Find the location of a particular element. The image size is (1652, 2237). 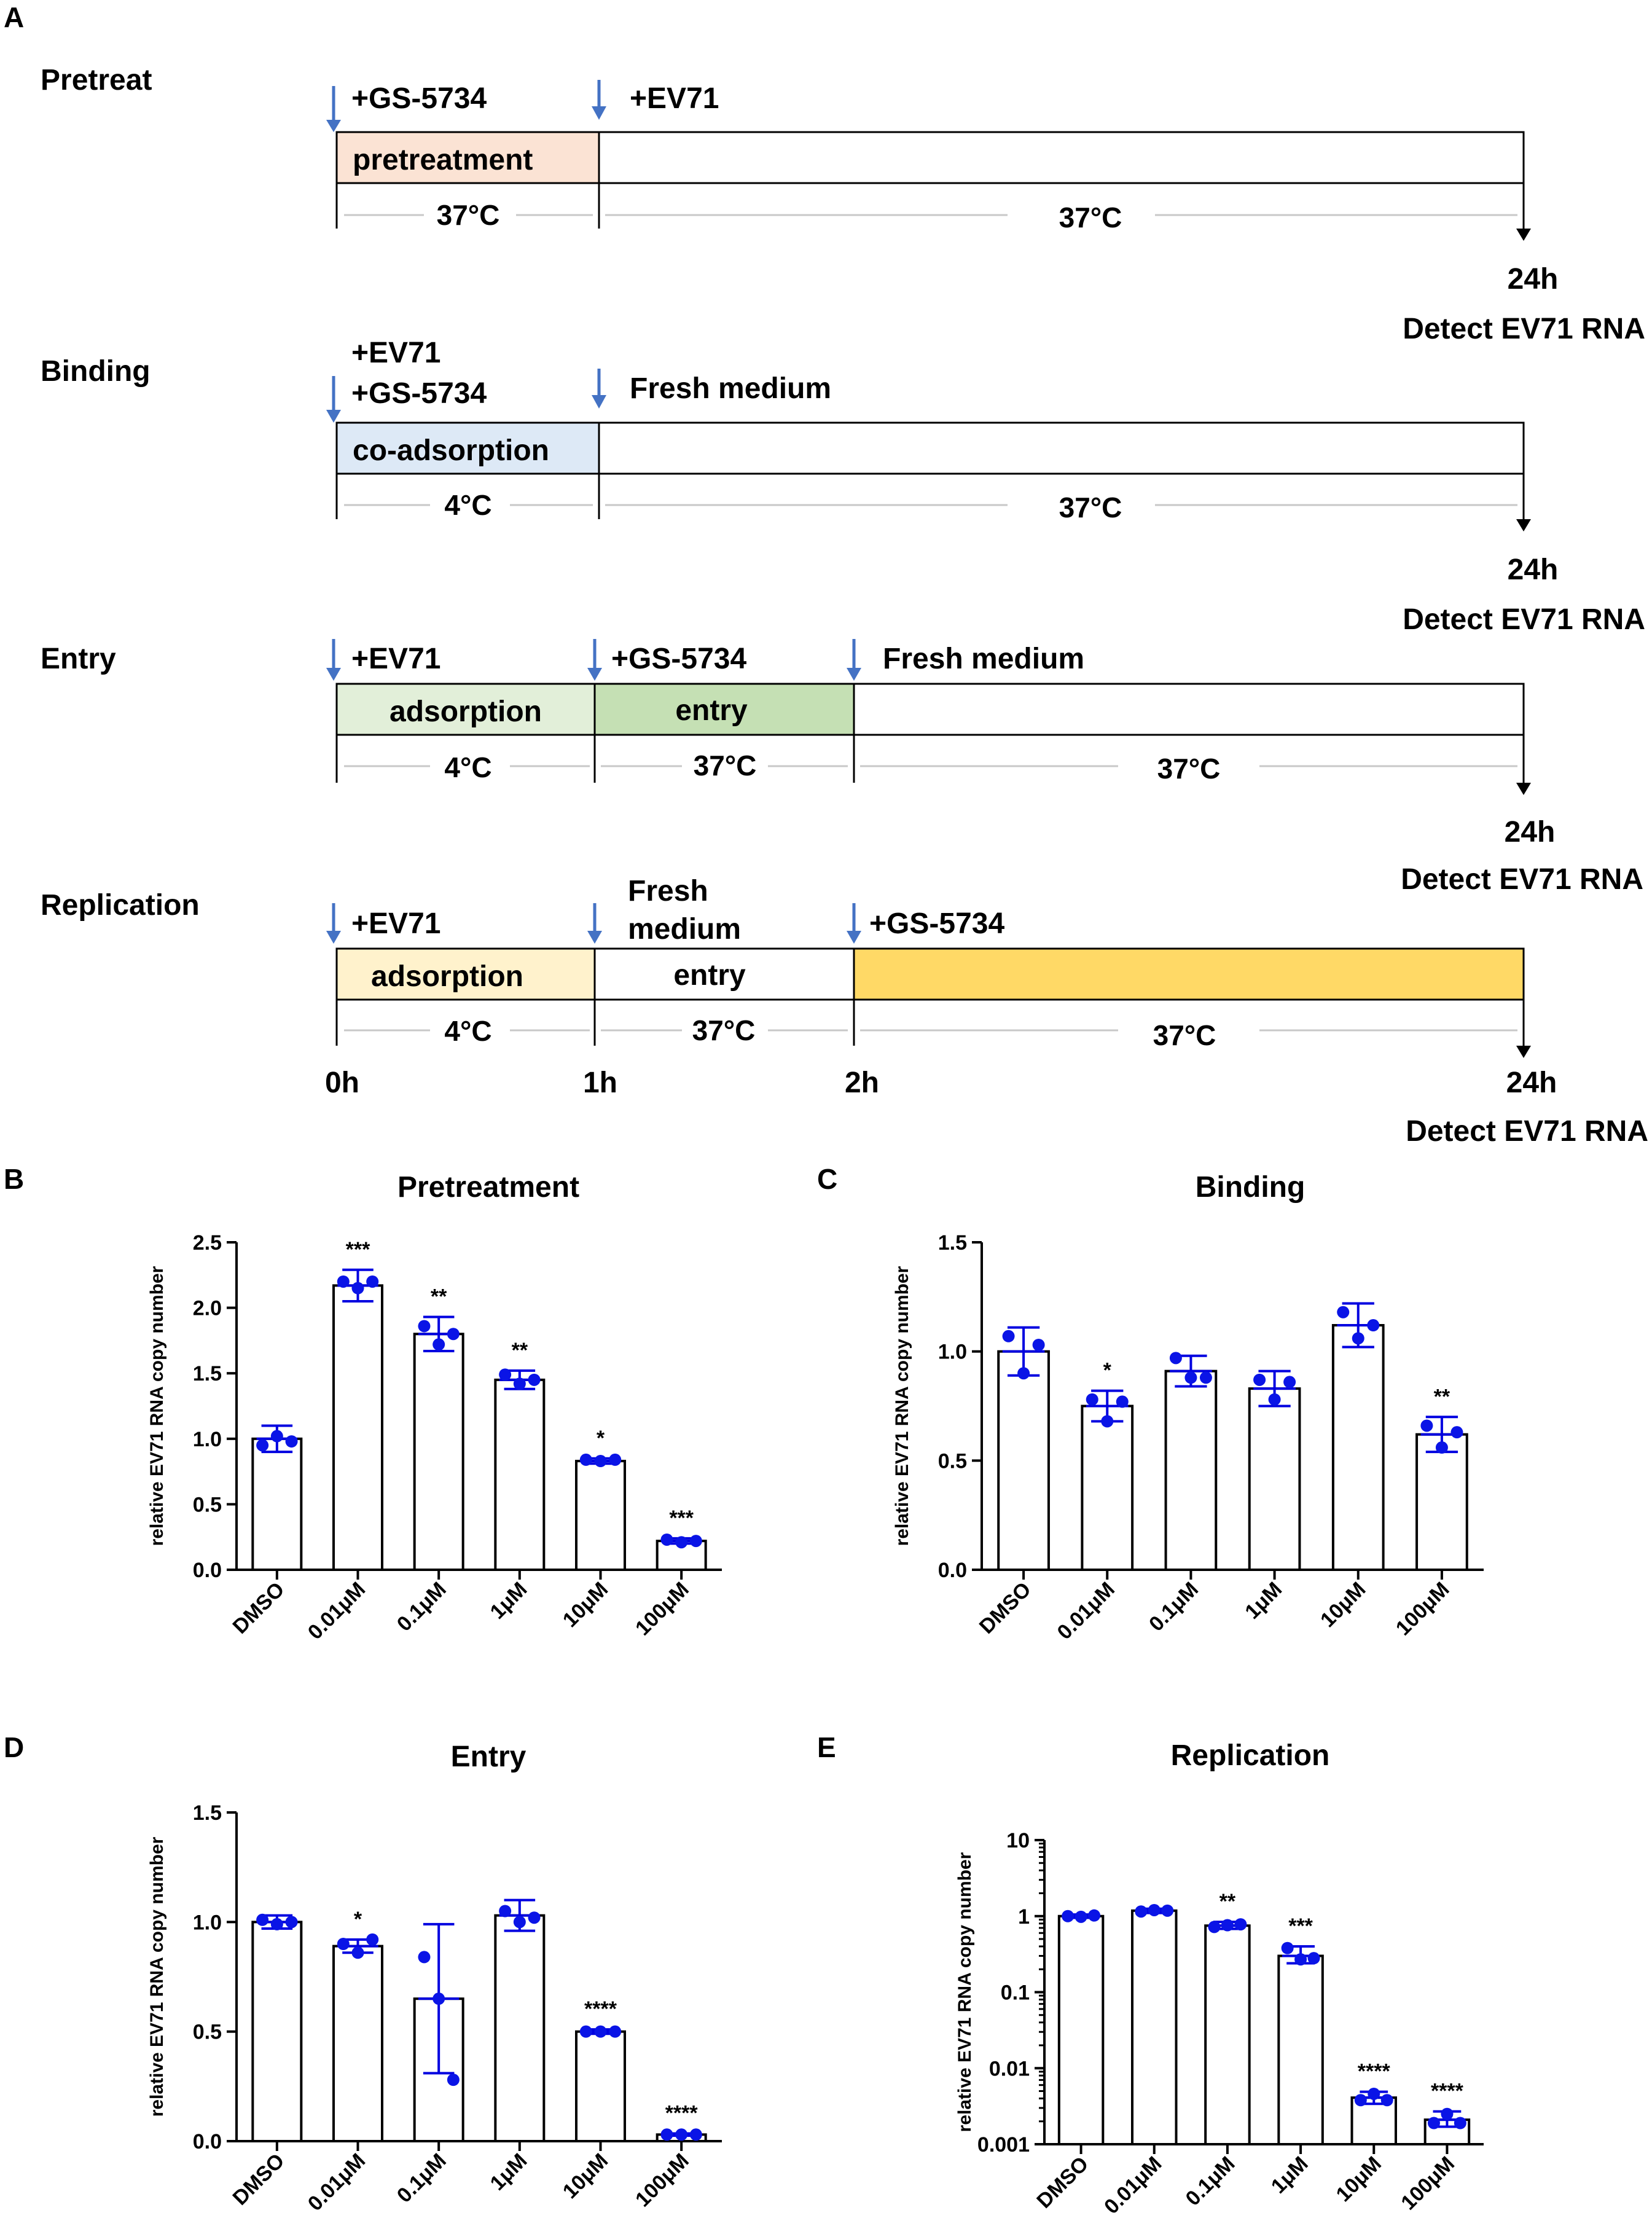

y-tick-label: 0.001 is located at coordinates (1003, 2145).